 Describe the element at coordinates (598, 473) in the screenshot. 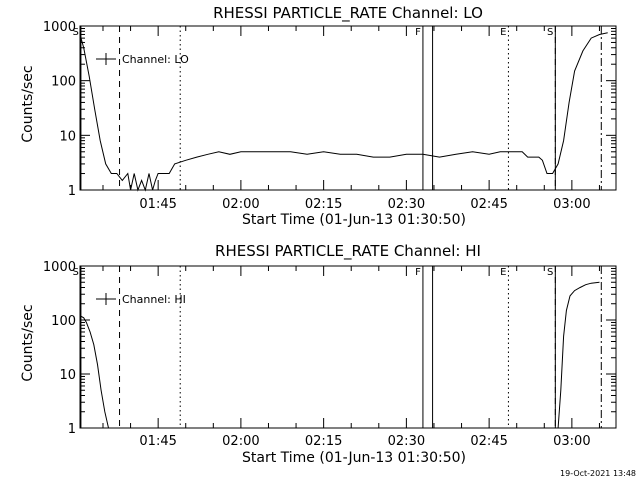

I see `footer-timestamp: 19-Oct-2021 13:48` at that location.